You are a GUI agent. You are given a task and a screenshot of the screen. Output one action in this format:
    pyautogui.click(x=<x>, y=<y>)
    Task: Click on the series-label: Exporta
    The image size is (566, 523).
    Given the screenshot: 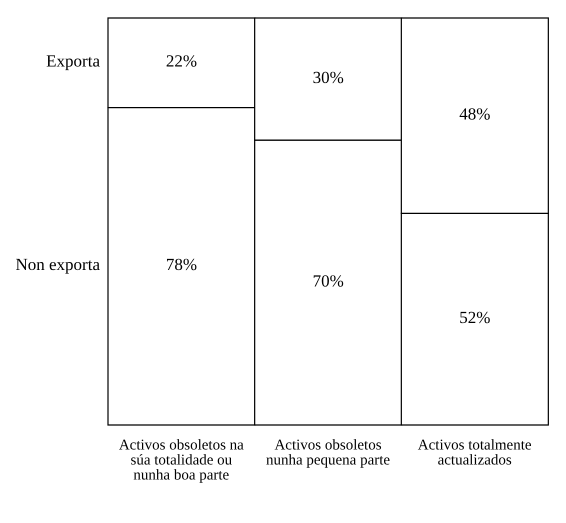 What is the action you would take?
    pyautogui.click(x=73, y=61)
    